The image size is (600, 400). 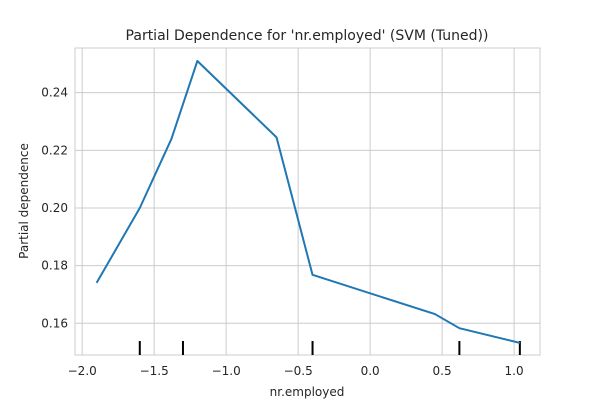 What do you see at coordinates (370, 371) in the screenshot?
I see `x-tick-label: 0.0` at bounding box center [370, 371].